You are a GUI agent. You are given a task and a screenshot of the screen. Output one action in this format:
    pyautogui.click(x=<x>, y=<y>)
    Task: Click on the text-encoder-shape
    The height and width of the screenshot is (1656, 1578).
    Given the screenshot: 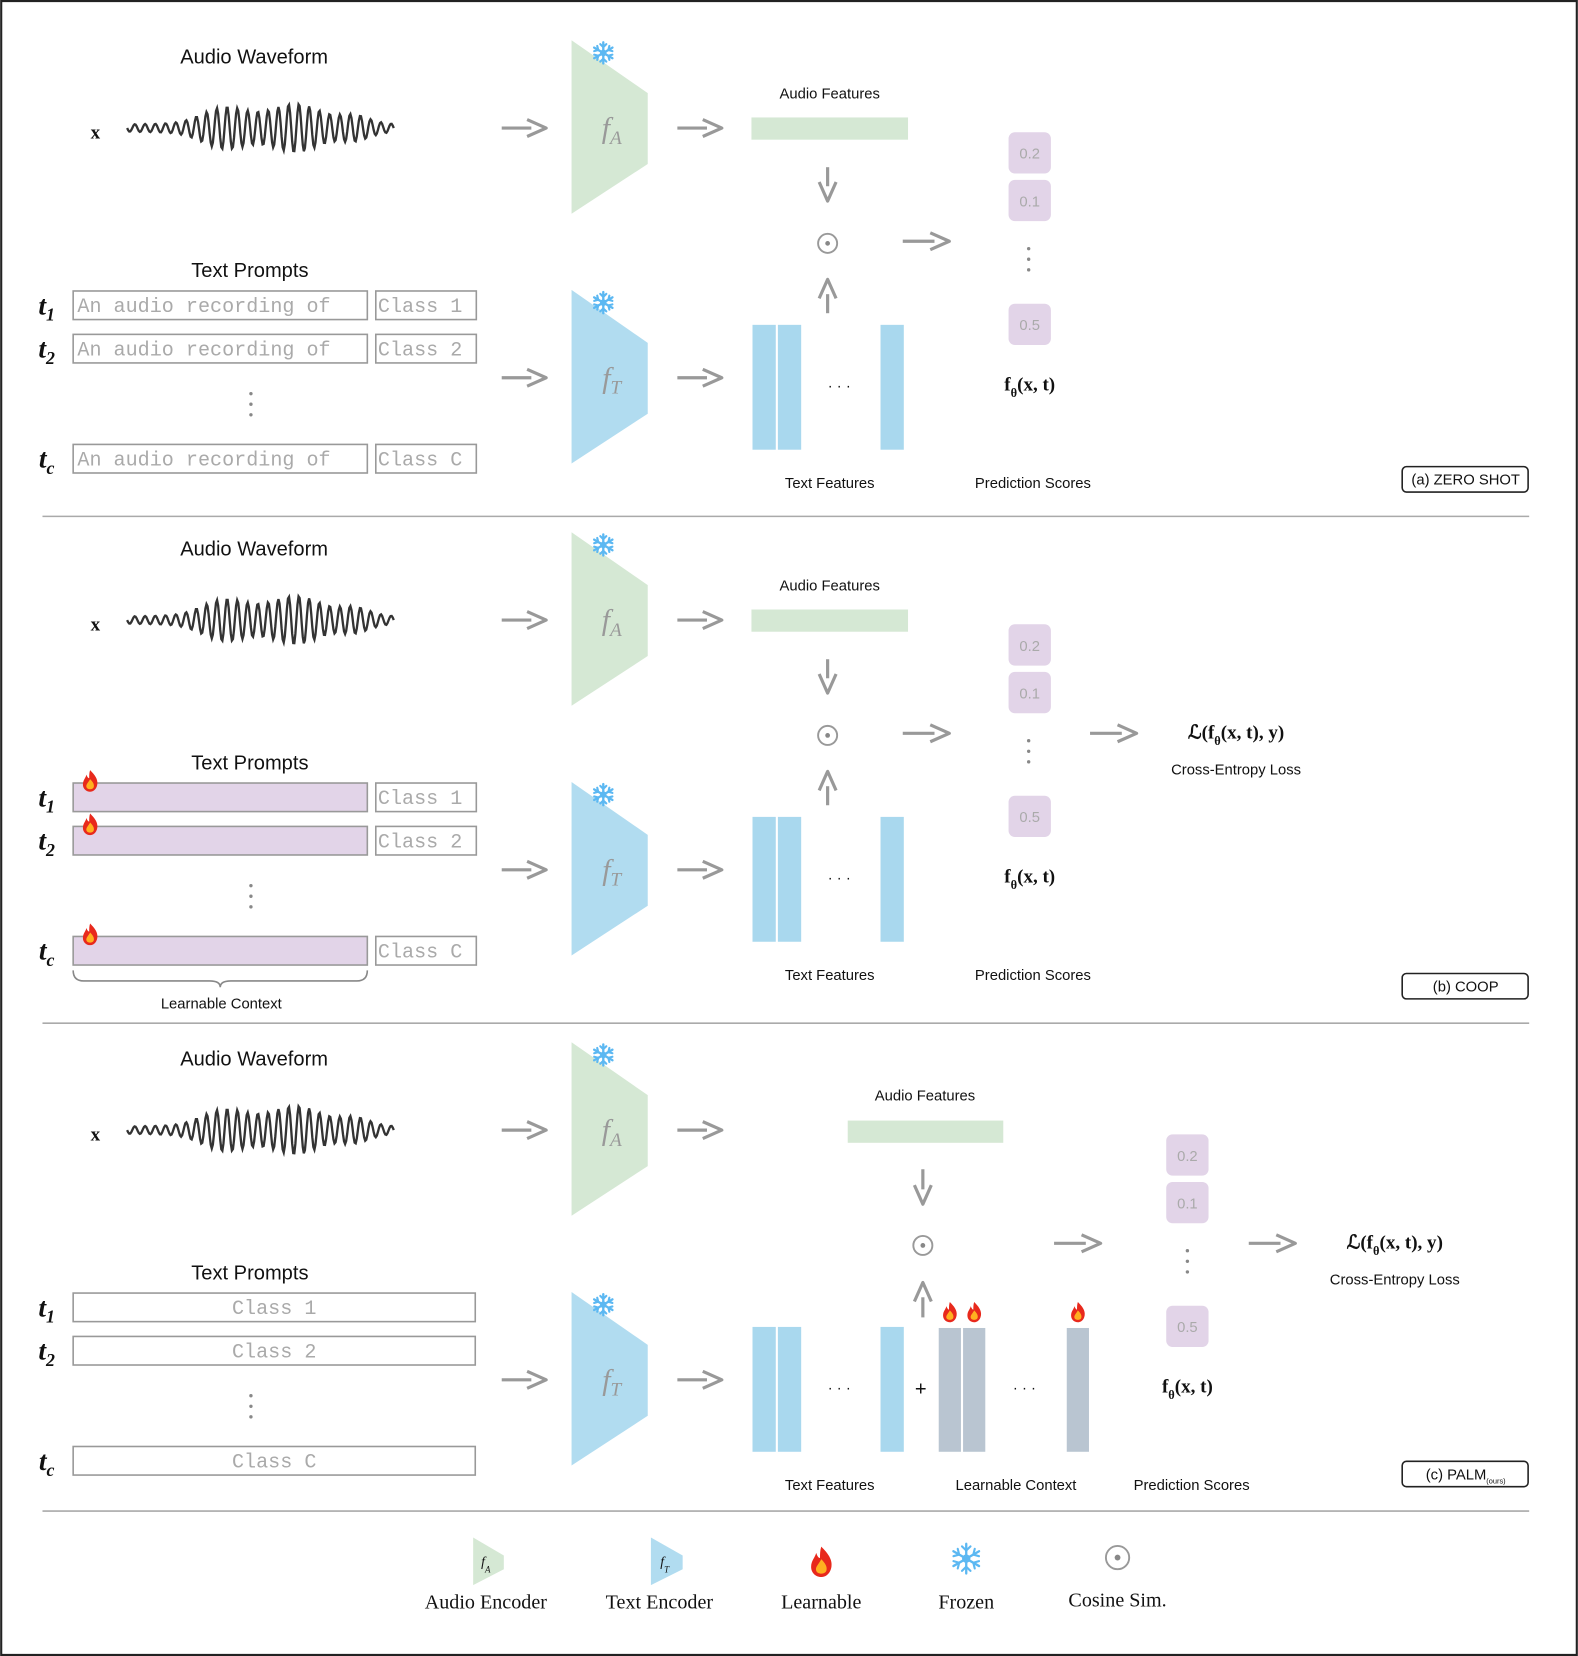 What is the action you would take?
    pyautogui.click(x=609, y=1378)
    